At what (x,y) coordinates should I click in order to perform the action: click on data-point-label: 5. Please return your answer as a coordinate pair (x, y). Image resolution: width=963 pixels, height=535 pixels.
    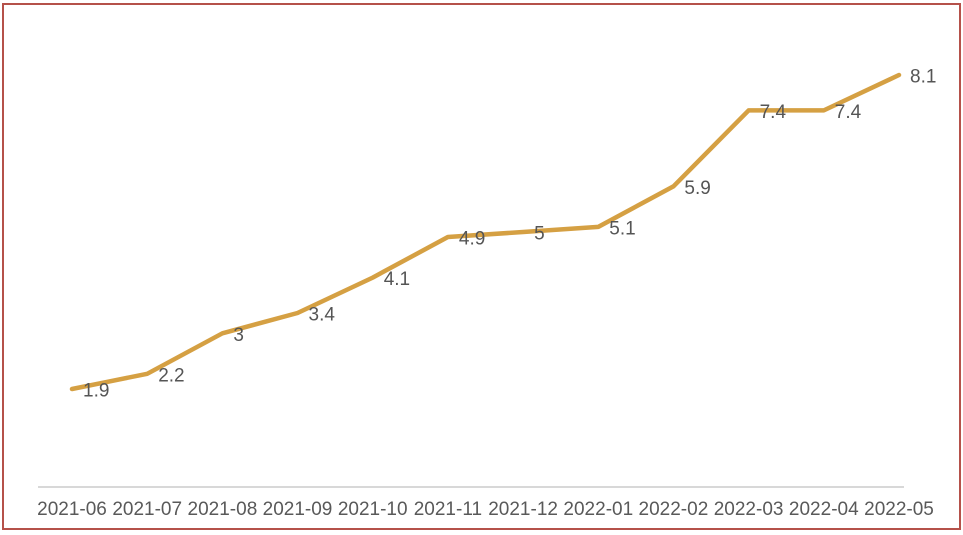
    Looking at the image, I should click on (539, 234).